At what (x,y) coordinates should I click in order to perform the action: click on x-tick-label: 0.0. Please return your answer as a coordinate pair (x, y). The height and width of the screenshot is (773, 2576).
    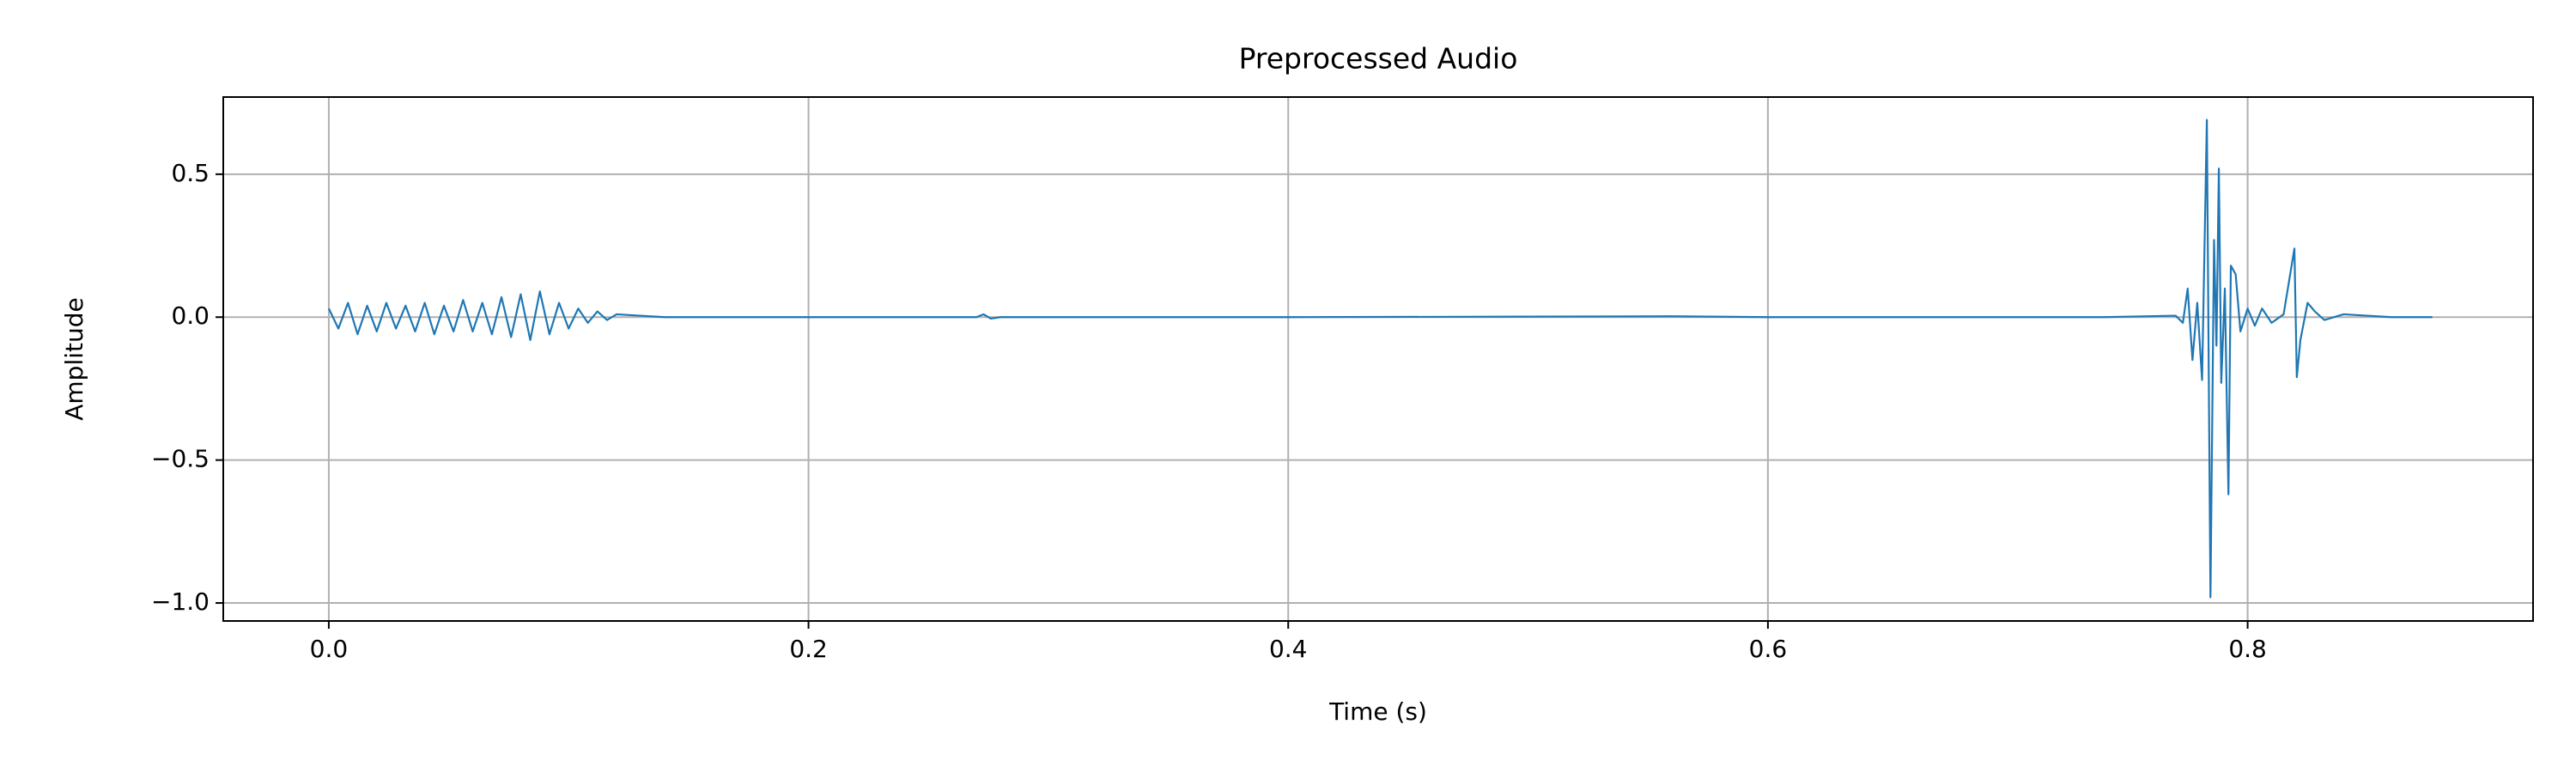
    Looking at the image, I should click on (329, 649).